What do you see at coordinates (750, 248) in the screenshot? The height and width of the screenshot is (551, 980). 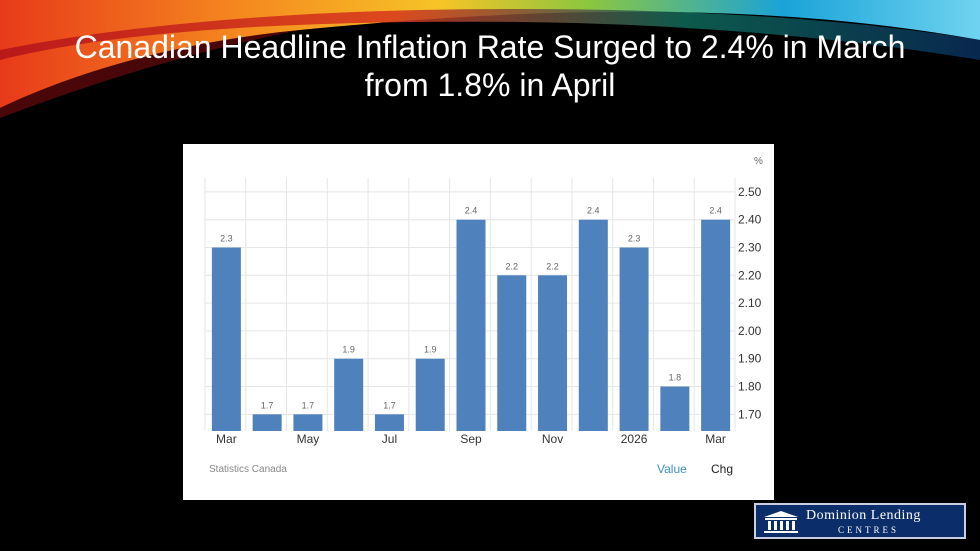 I see `y-tick-label: 2.30` at bounding box center [750, 248].